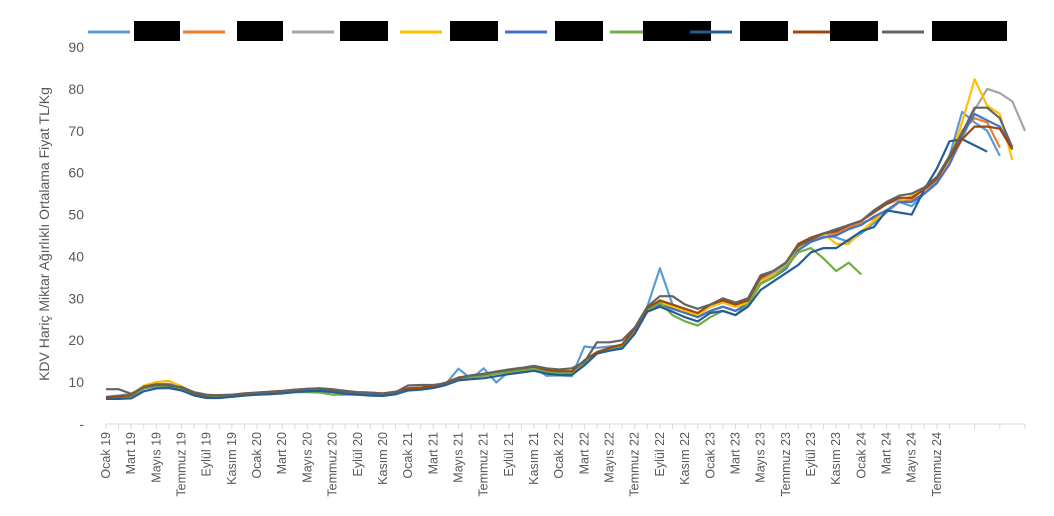  I want to click on y-tick-label: 20, so click(76, 340).